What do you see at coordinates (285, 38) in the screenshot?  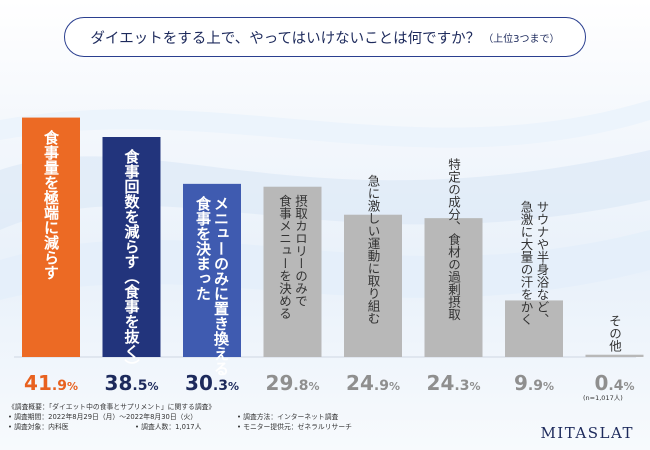 I see `chart-title: ダイエットをする上で、やってはいけないことは何ですか？` at bounding box center [285, 38].